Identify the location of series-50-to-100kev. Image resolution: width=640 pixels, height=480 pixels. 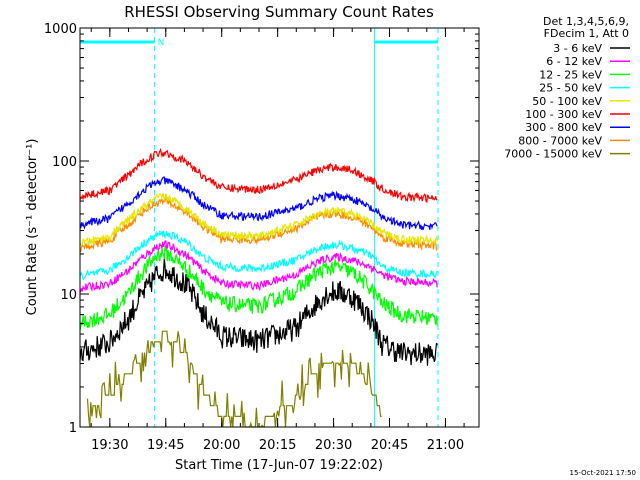
(258, 219).